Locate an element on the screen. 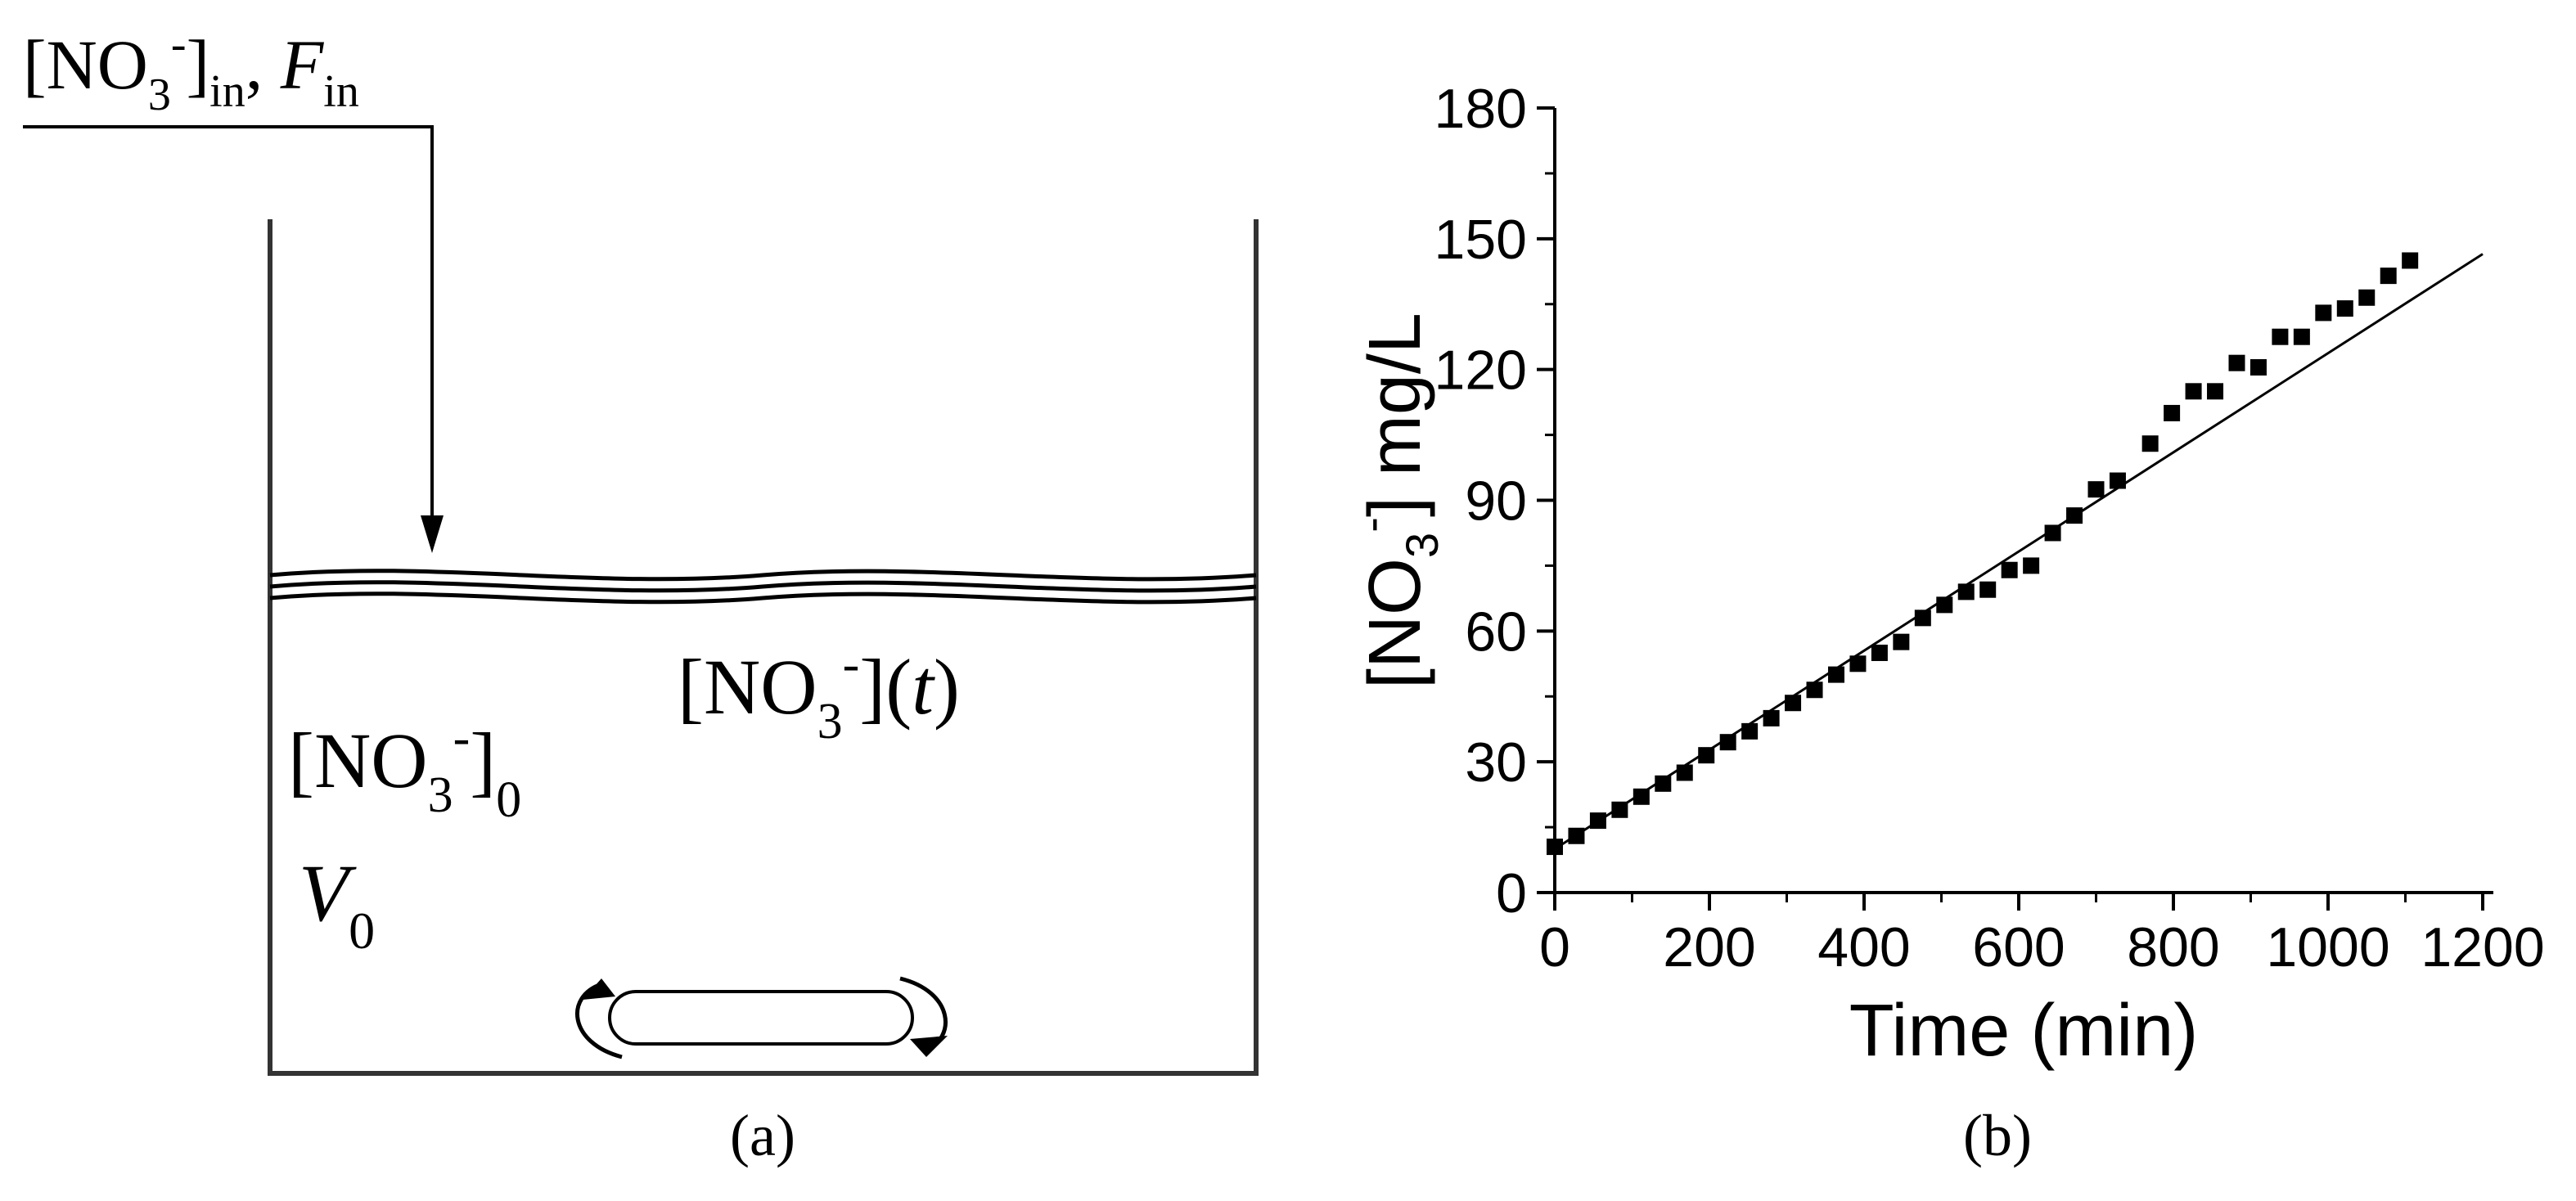  stir-arrow-left is located at coordinates (598, 1020).